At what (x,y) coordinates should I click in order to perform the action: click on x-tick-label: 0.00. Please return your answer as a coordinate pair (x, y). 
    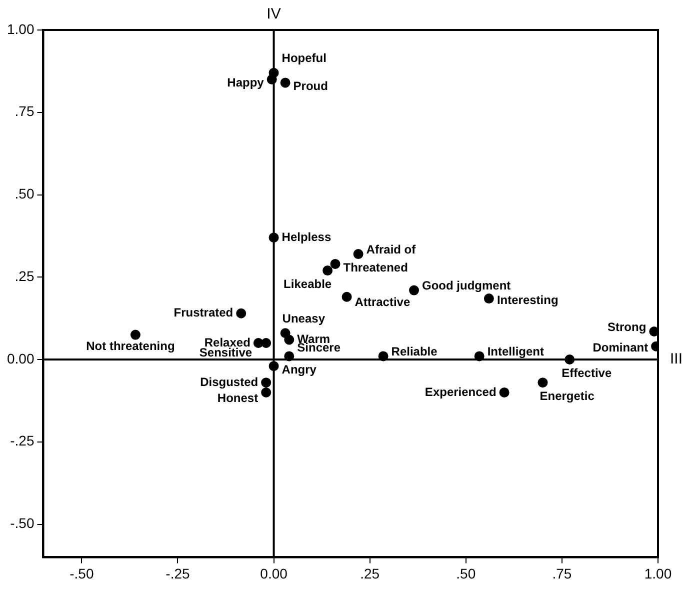
    Looking at the image, I should click on (274, 573).